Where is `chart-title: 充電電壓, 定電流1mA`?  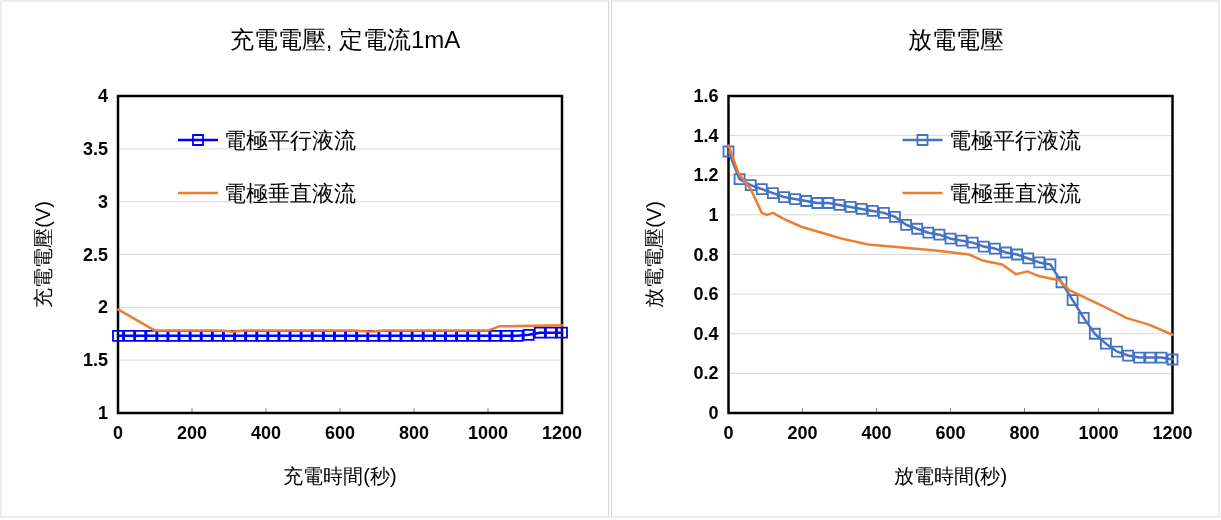 chart-title: 充電電壓, 定電流1mA is located at coordinates (345, 39).